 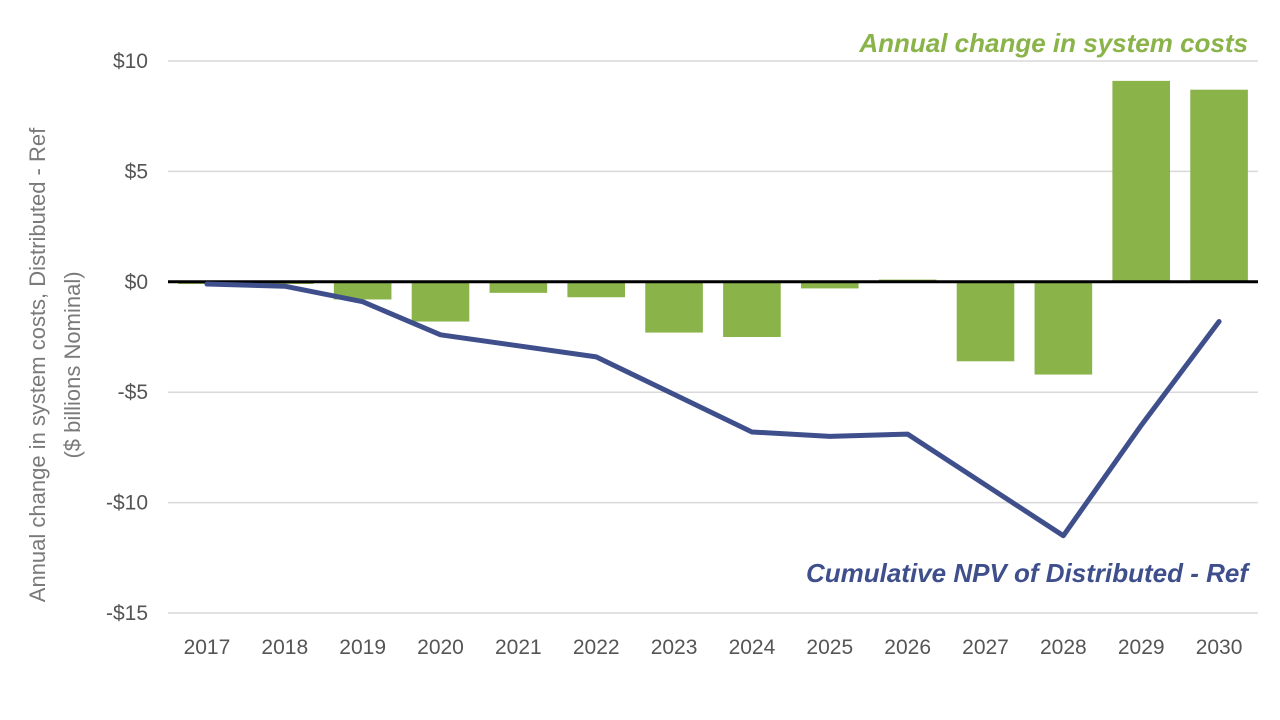 I want to click on x-tick-label: 2027, so click(x=985, y=647).